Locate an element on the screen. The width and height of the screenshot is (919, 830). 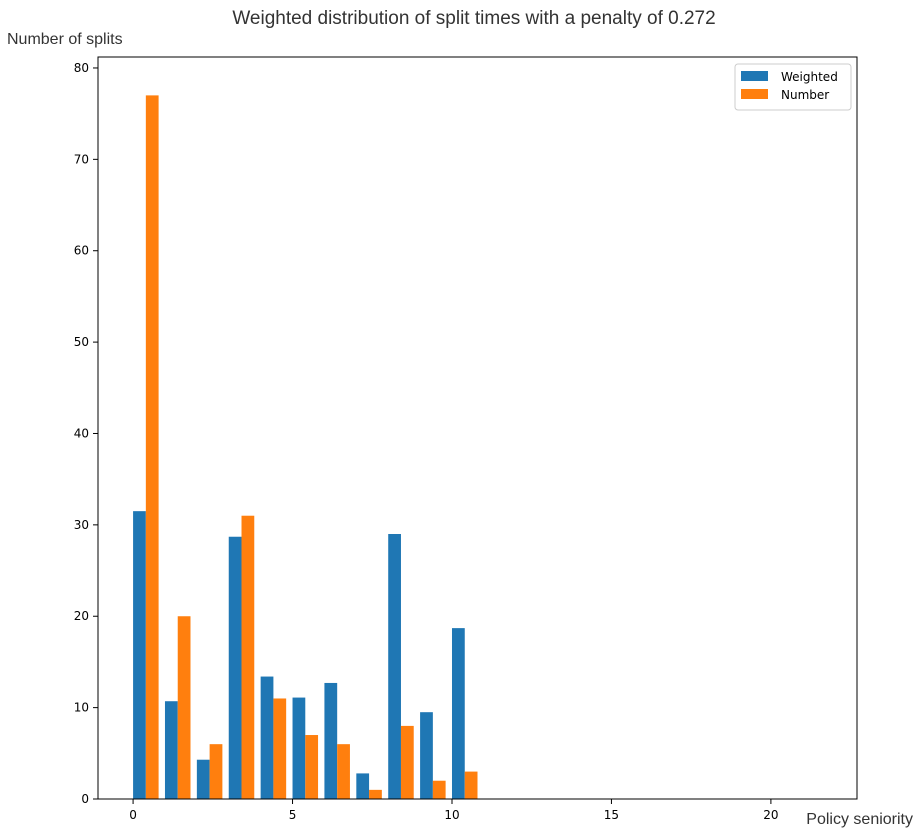
x-tick-label: 15 is located at coordinates (611, 815).